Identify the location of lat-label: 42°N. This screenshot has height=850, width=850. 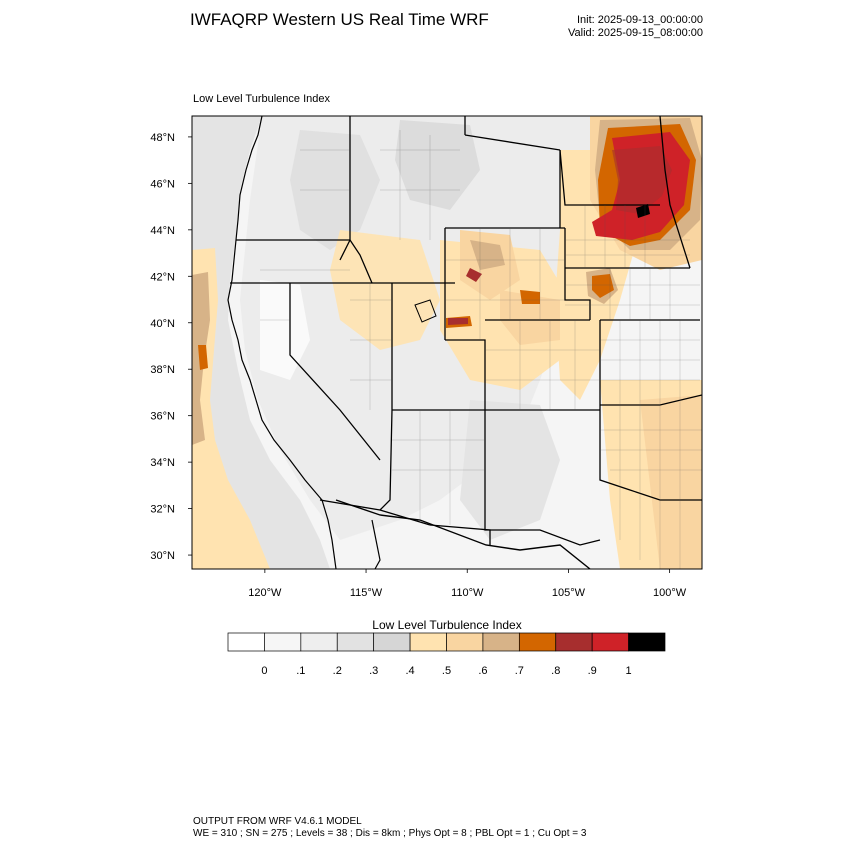
(162, 277).